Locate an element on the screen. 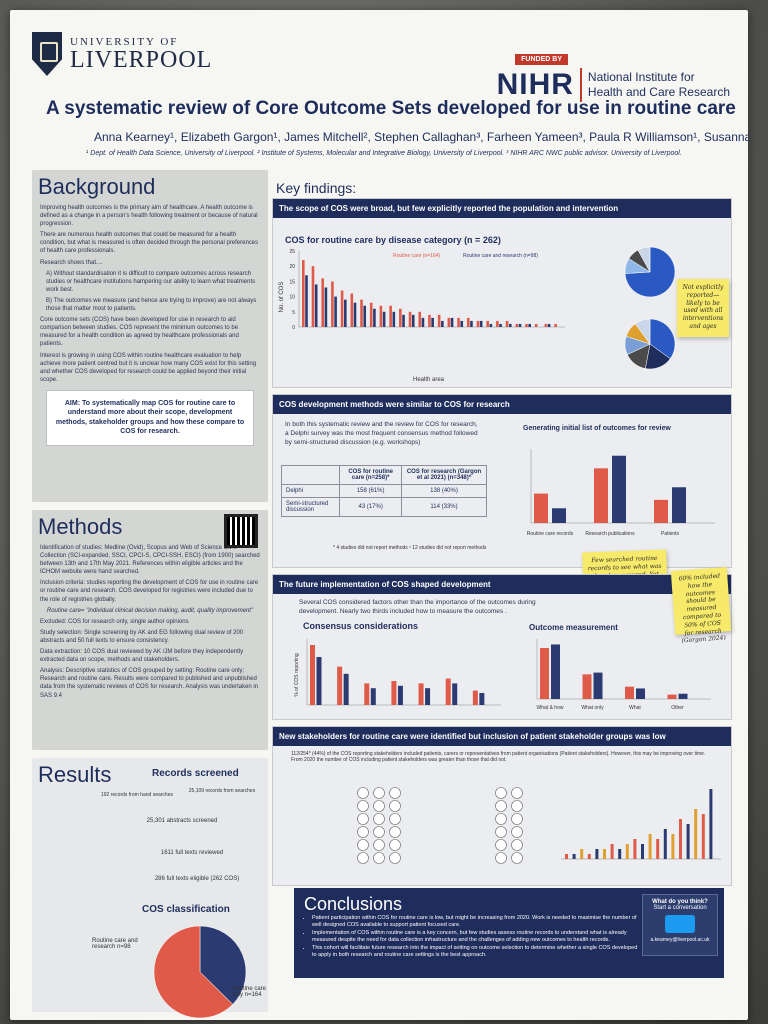 This screenshot has height=1024, width=768. x-tick-label: What only is located at coordinates (592, 708).